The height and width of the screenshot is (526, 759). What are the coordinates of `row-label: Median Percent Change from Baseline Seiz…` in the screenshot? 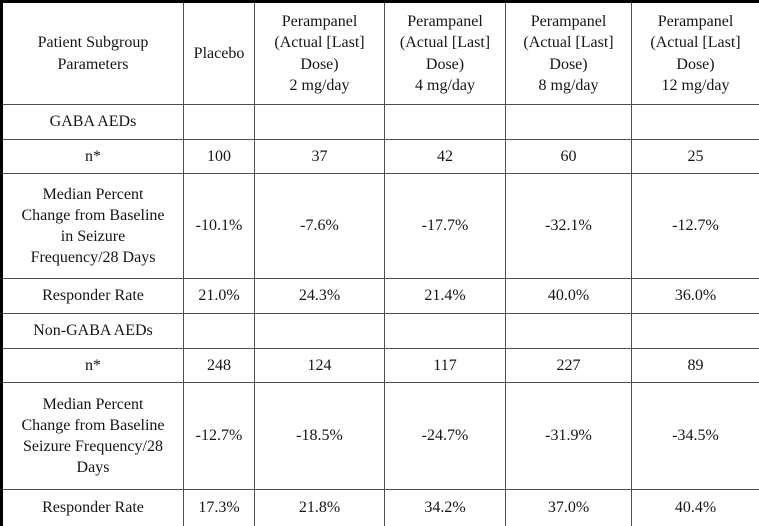 It's located at (92, 436).